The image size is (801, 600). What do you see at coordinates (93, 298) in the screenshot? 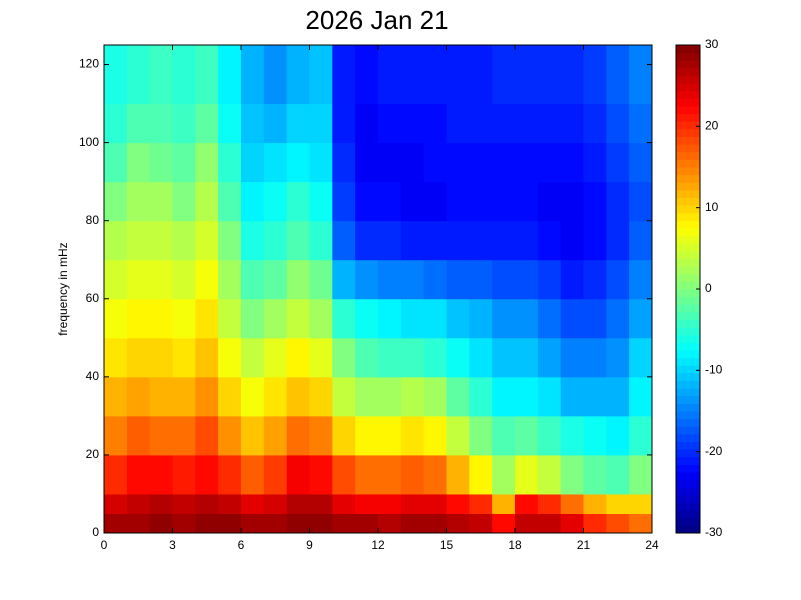
I see `y-tick-label: 60` at bounding box center [93, 298].